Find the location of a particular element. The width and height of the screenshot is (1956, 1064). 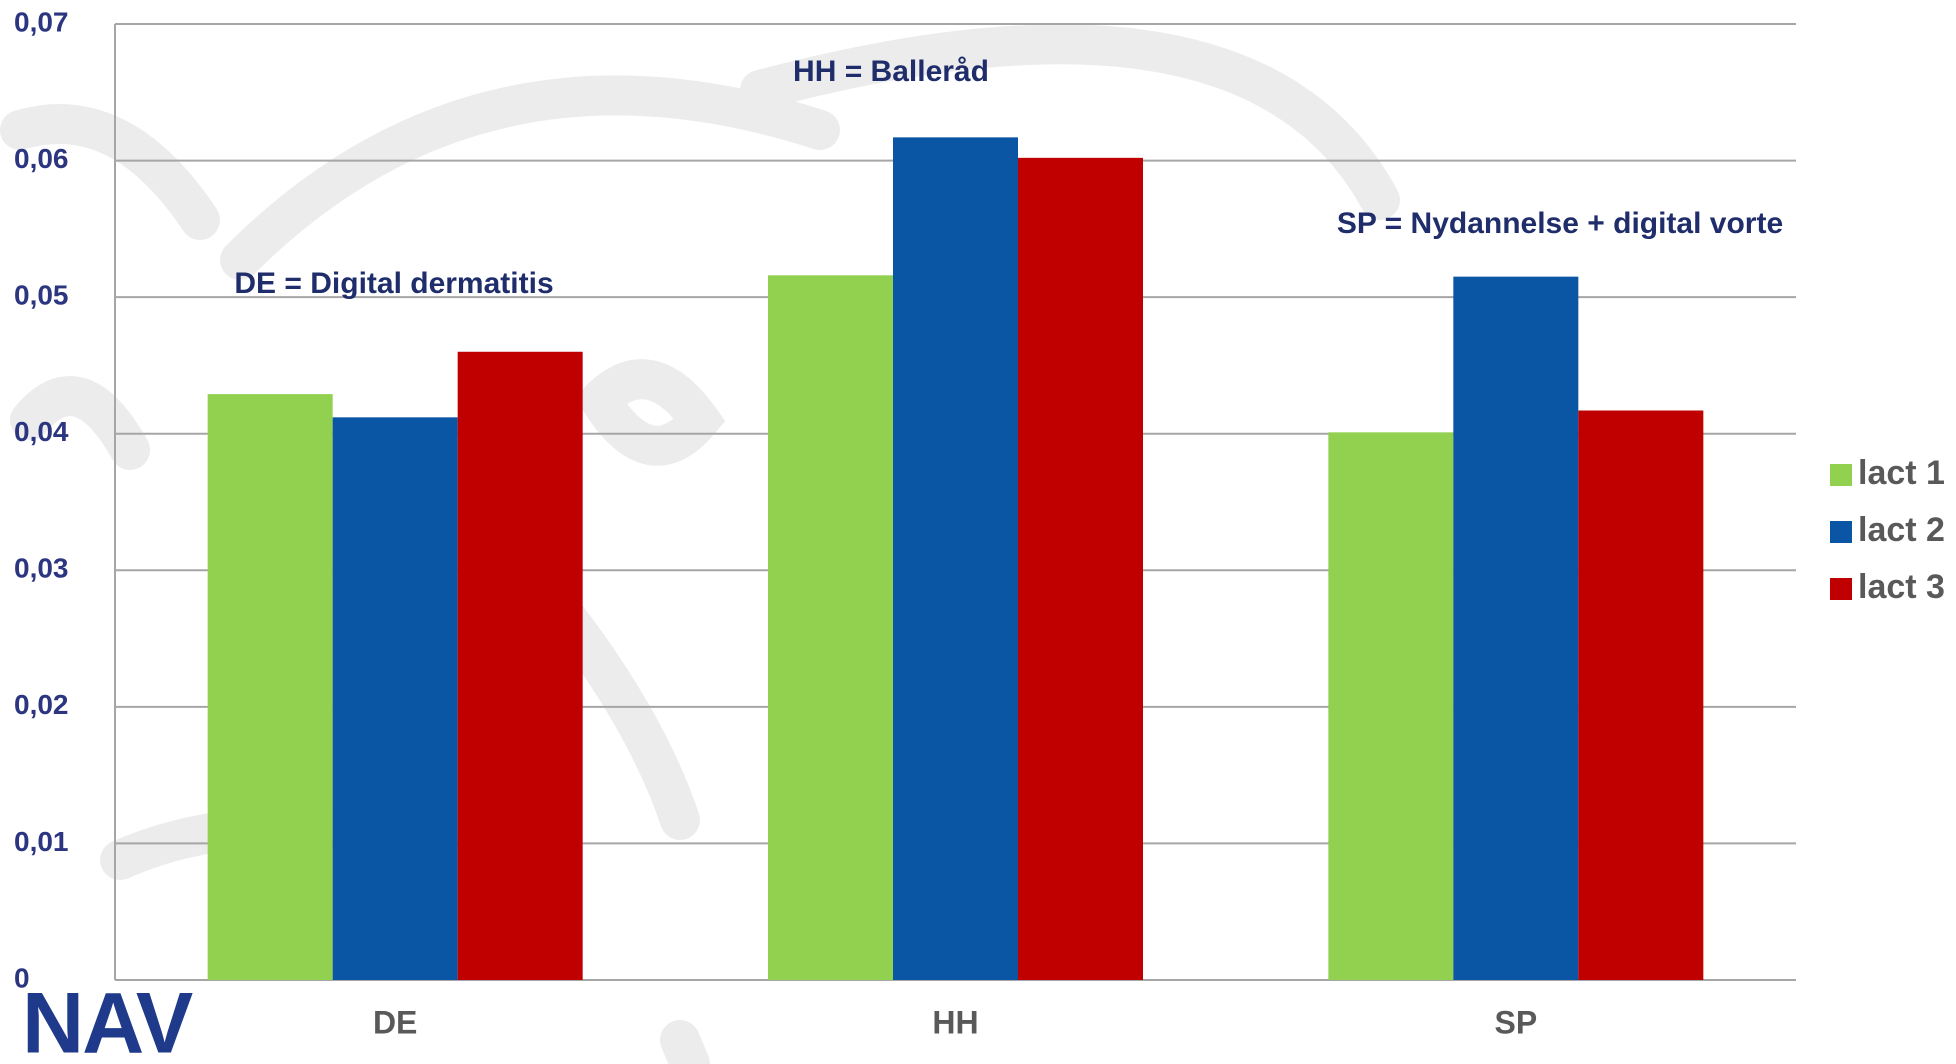

annotation: SP = Nydannelse + digital vorte is located at coordinates (1560, 223).